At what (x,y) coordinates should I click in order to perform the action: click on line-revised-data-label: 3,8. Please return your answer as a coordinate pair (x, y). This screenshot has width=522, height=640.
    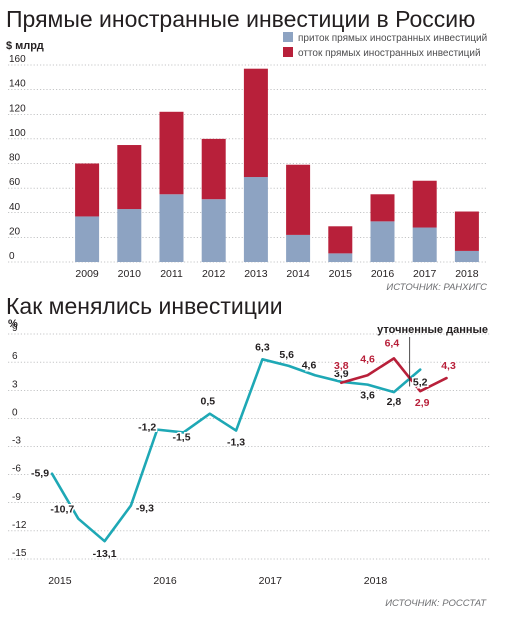
    Looking at the image, I should click on (341, 366).